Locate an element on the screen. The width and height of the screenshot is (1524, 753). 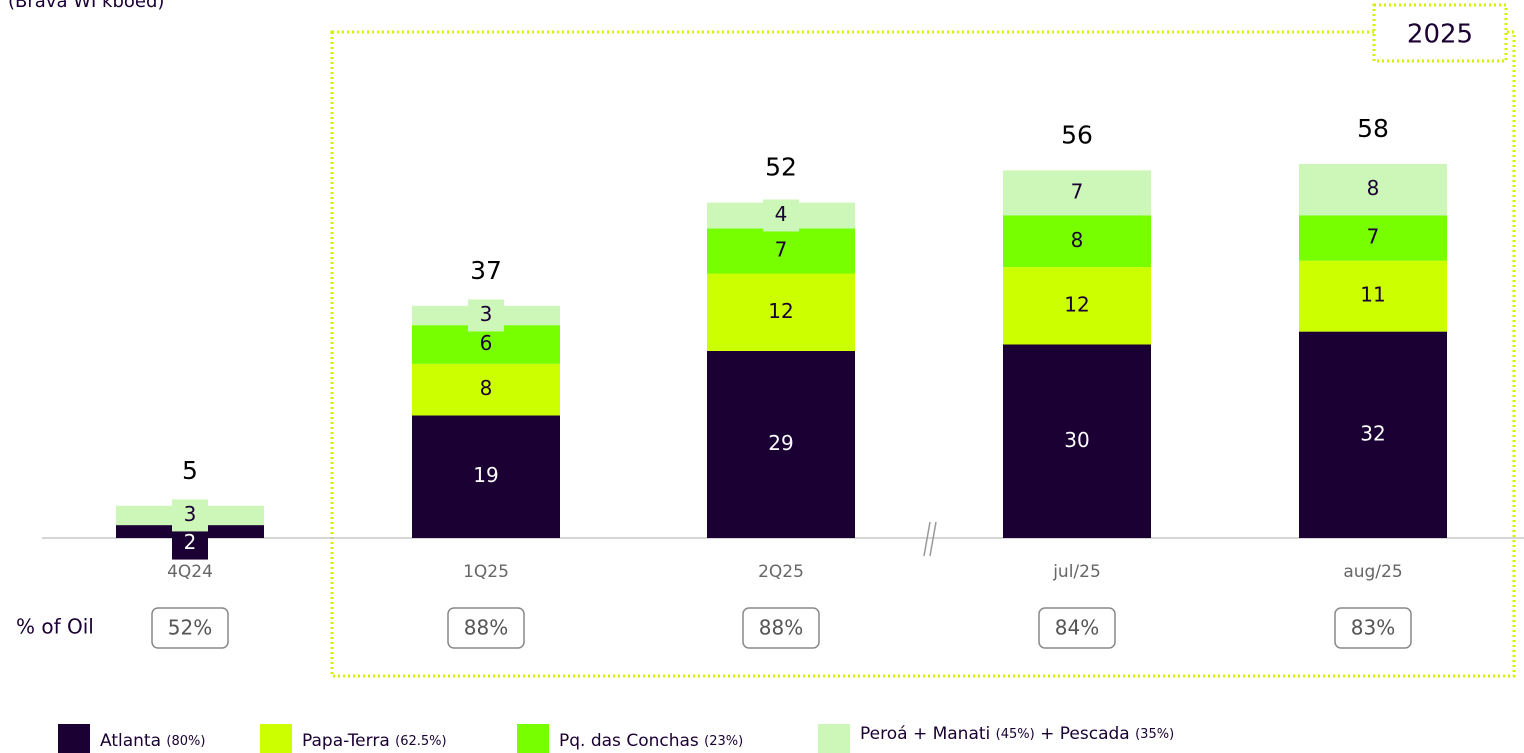
legend-label-part: Atlanta is located at coordinates (133, 741).